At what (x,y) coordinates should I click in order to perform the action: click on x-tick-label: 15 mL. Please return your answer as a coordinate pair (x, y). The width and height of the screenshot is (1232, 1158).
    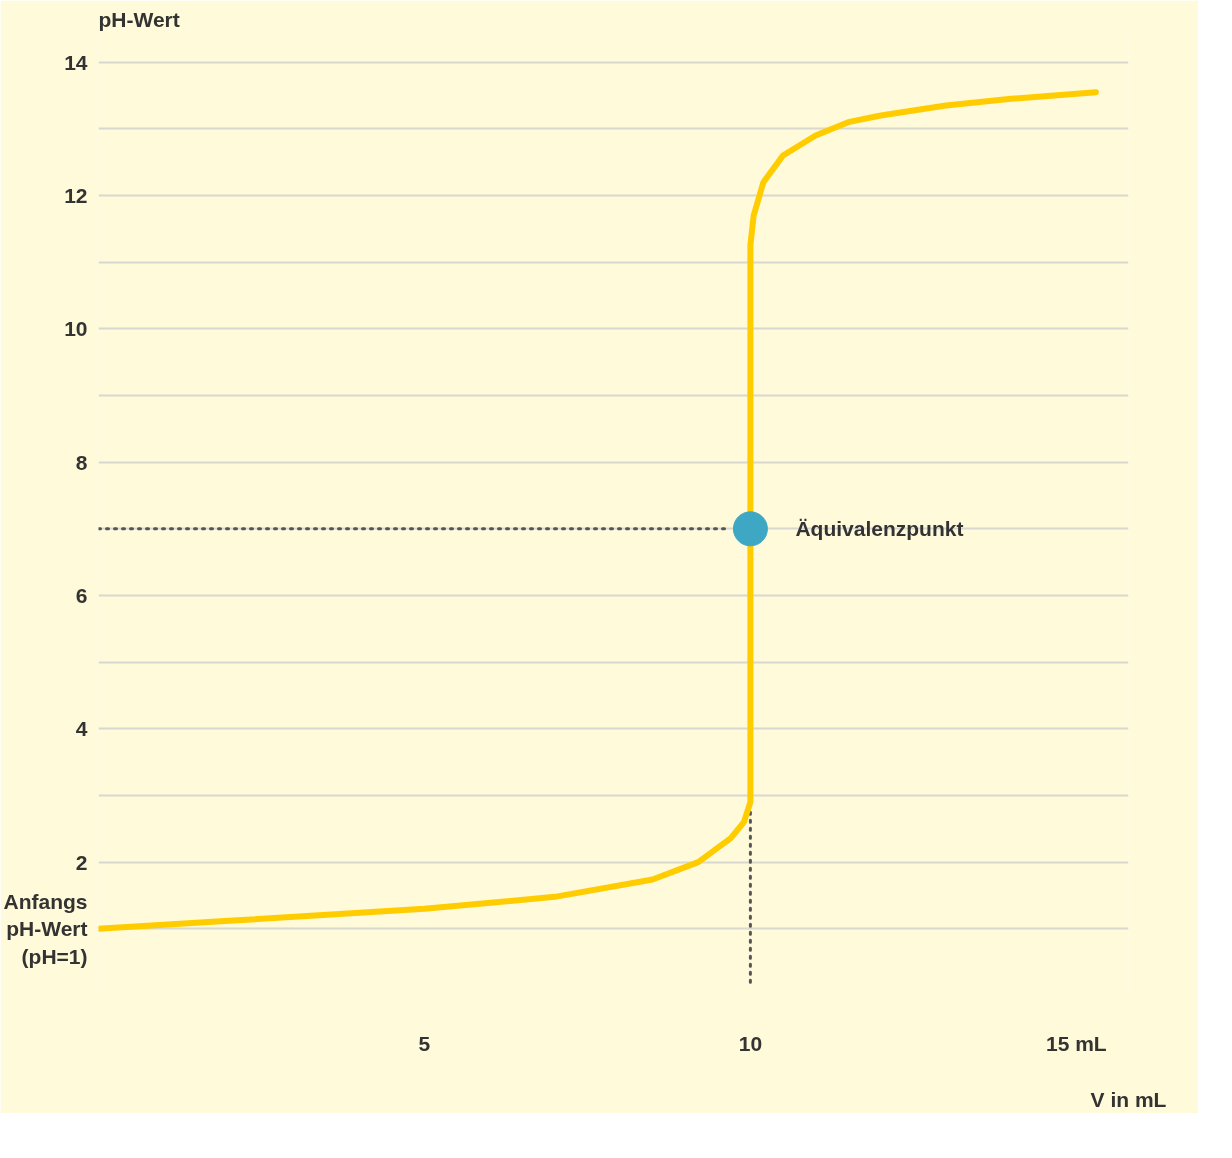
    Looking at the image, I should click on (1076, 1043).